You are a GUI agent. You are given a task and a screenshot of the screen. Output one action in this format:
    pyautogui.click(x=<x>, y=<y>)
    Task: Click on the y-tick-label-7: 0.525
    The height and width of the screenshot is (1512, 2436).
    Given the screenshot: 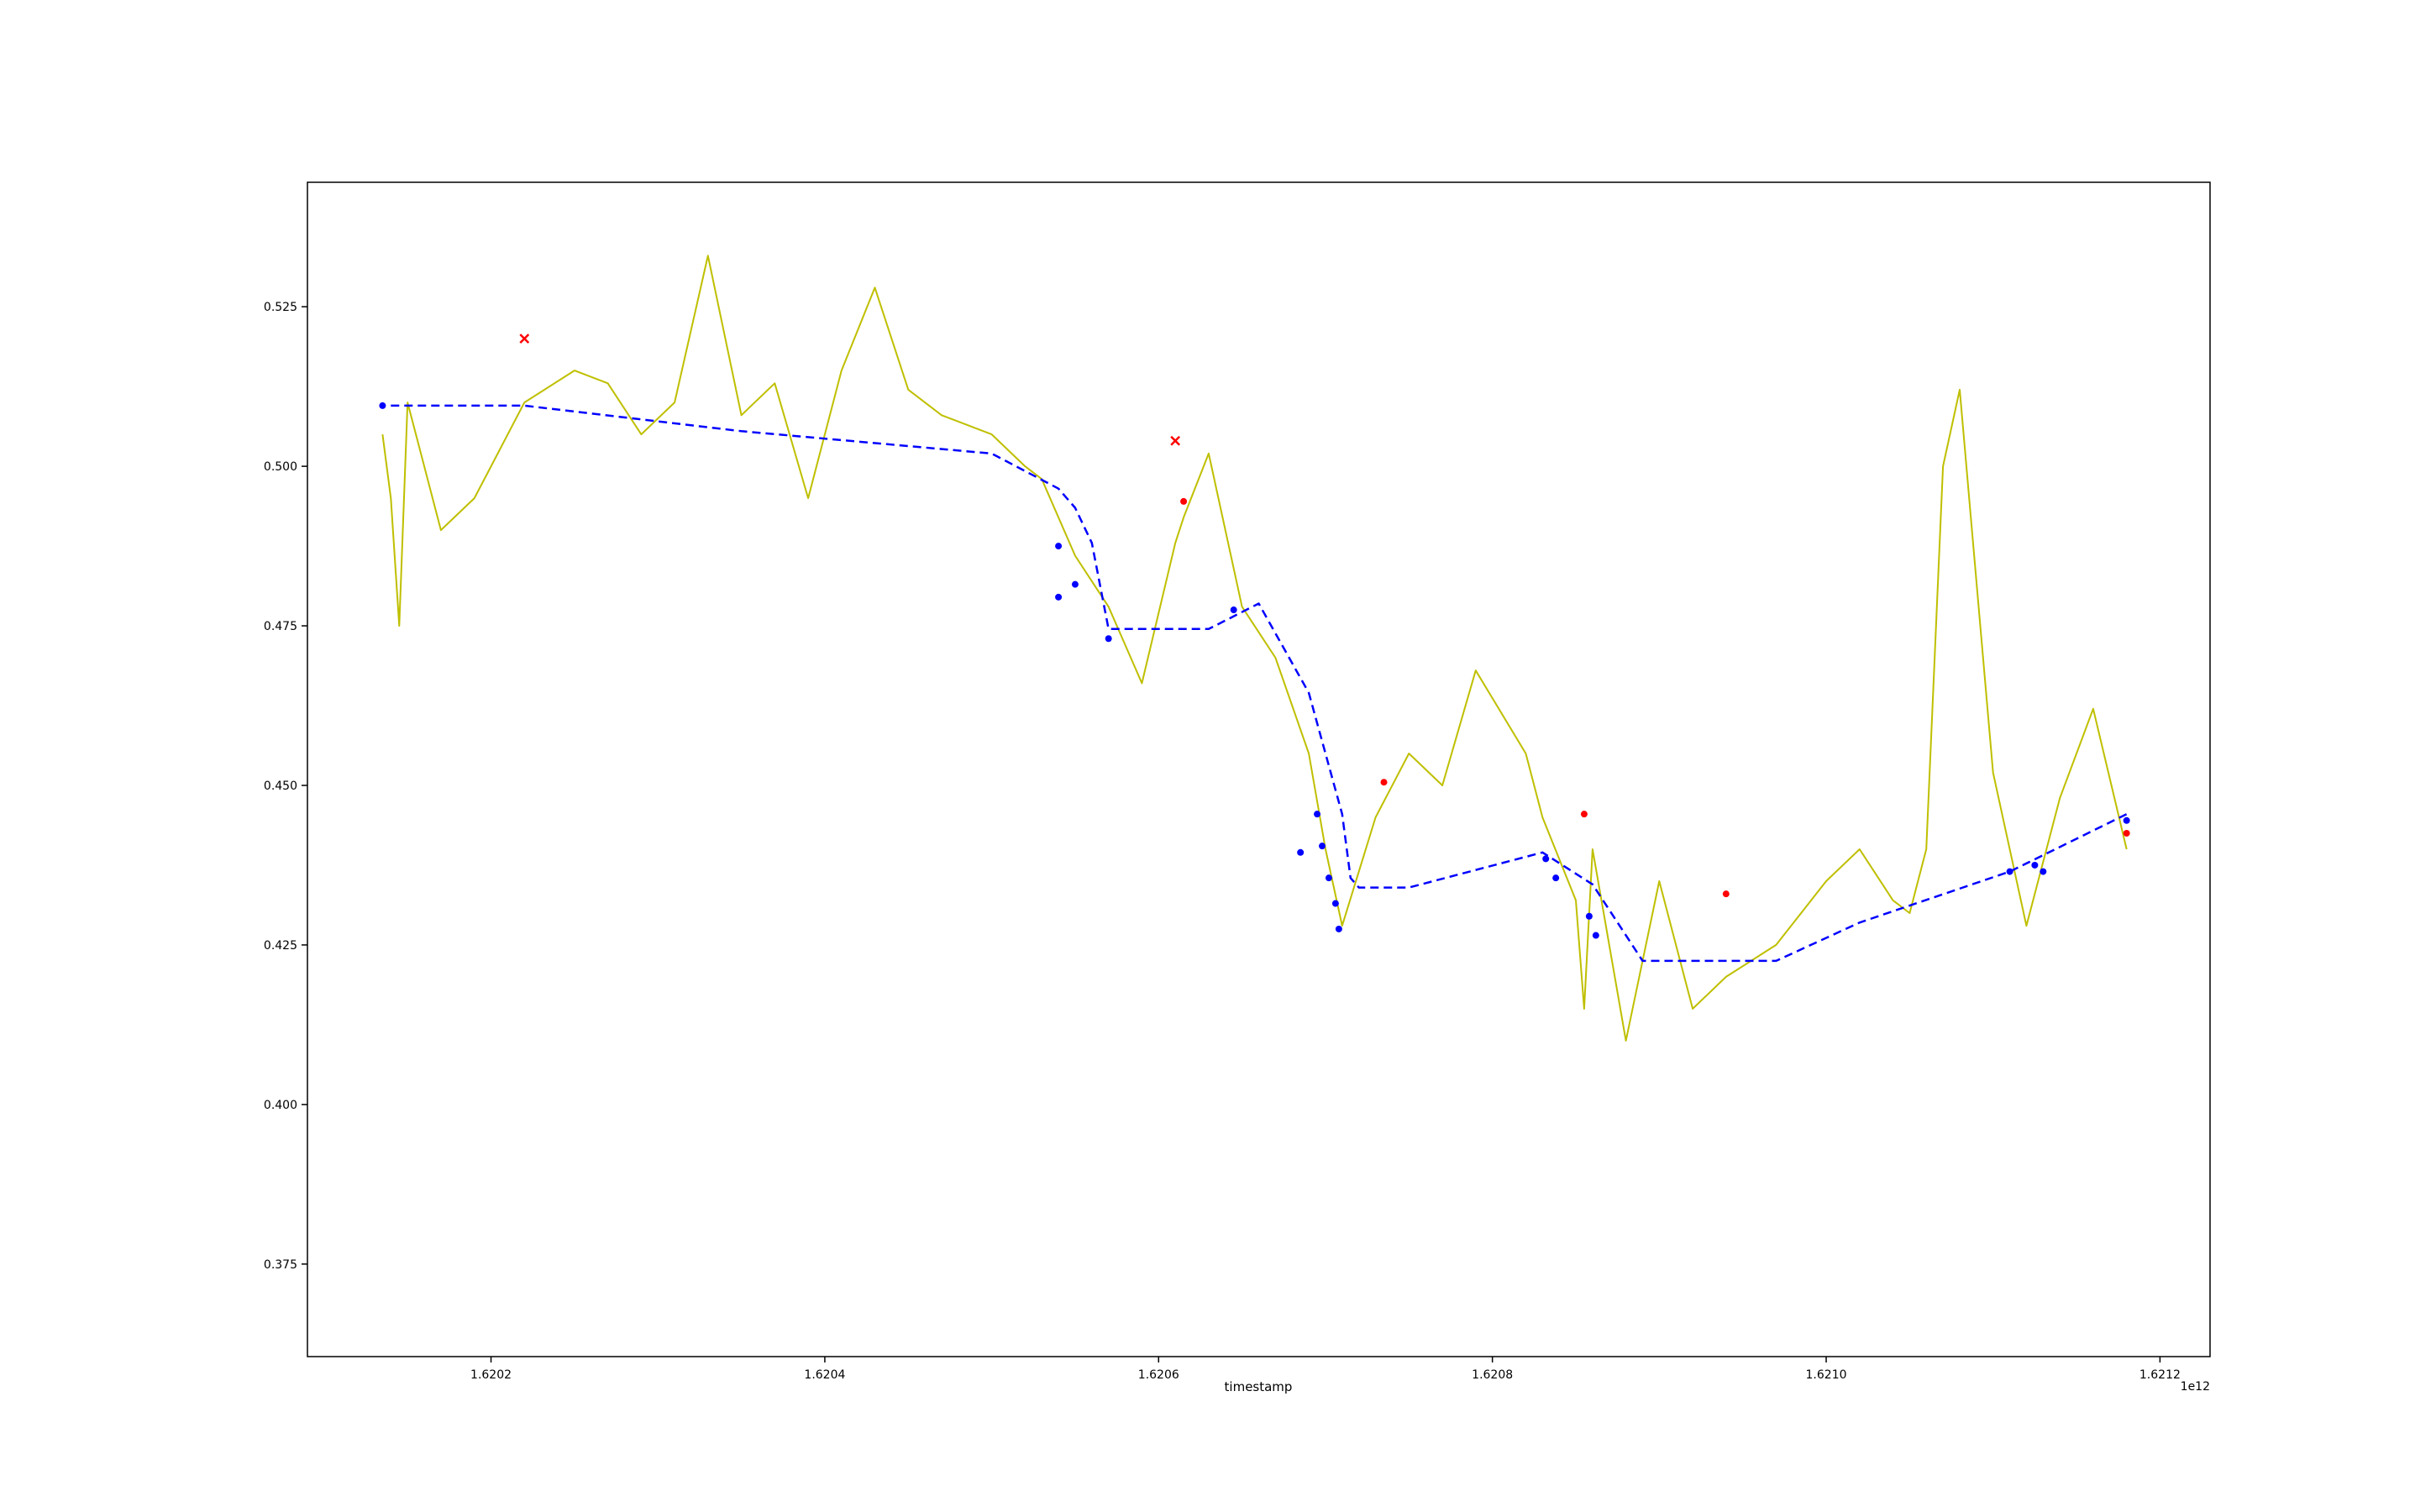 What is the action you would take?
    pyautogui.click(x=280, y=307)
    